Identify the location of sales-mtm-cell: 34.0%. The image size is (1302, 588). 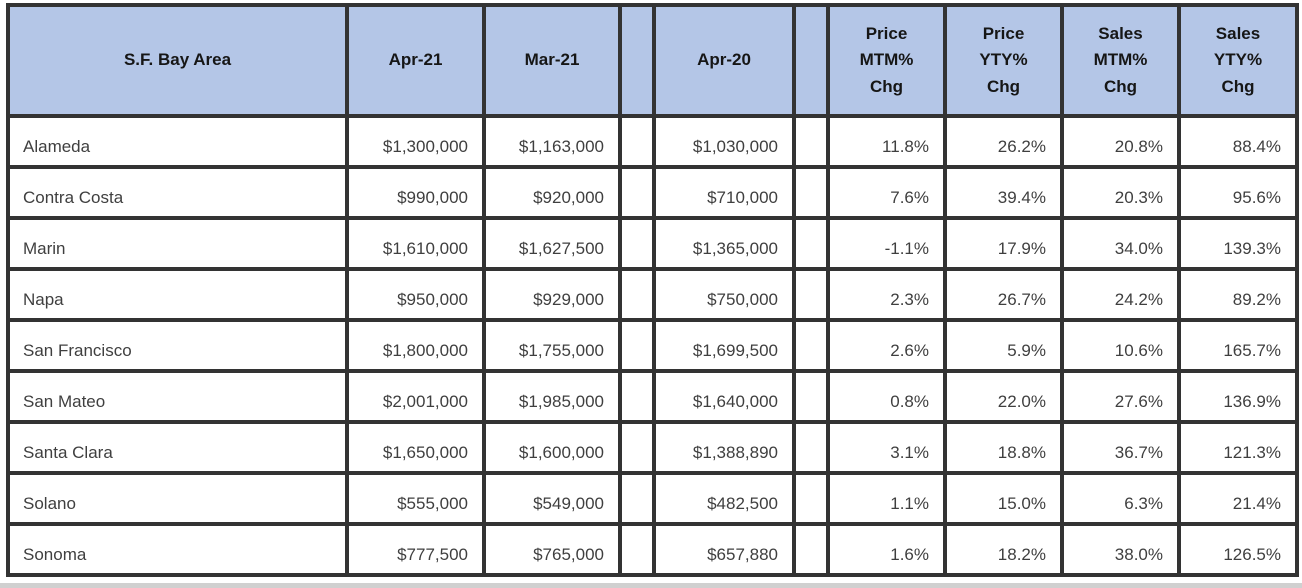
(1120, 243).